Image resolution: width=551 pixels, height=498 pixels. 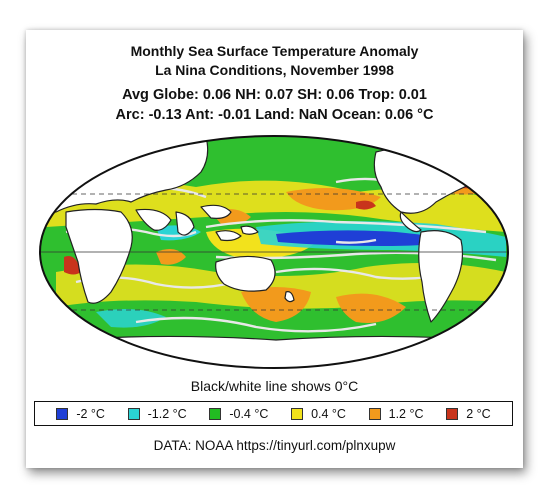 What do you see at coordinates (90, 413) in the screenshot?
I see `legend-label: -2 °C` at bounding box center [90, 413].